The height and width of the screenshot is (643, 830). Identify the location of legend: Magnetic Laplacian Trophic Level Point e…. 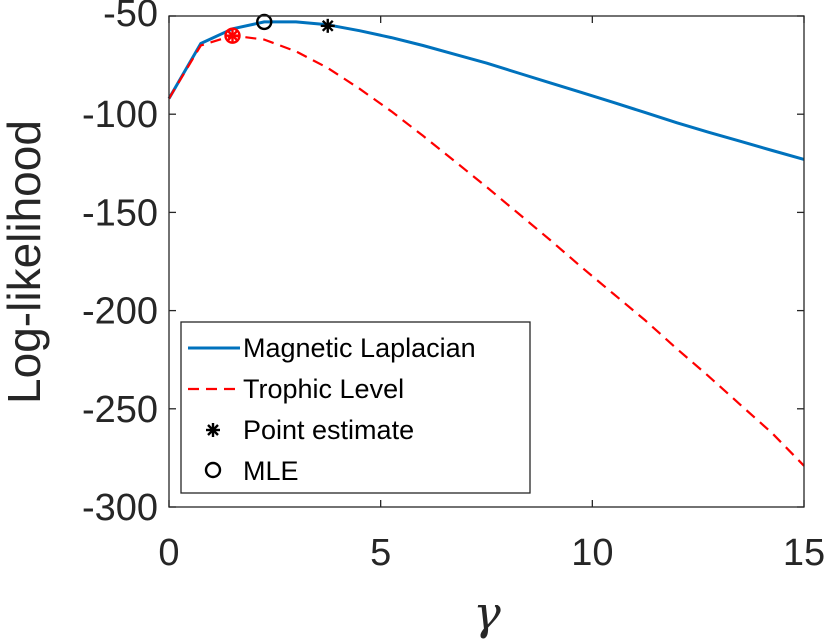
(355, 407).